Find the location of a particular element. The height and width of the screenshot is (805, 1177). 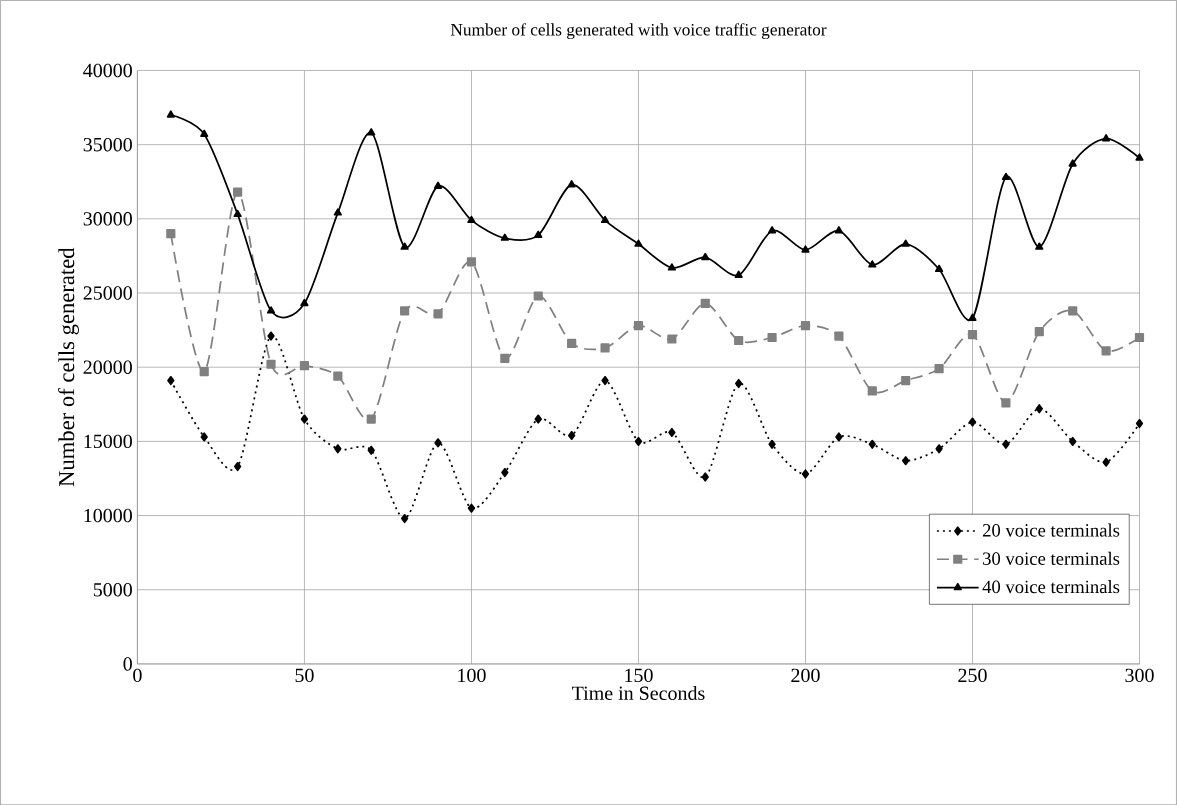

y-axis-title: Number of cells generated is located at coordinates (68, 367).